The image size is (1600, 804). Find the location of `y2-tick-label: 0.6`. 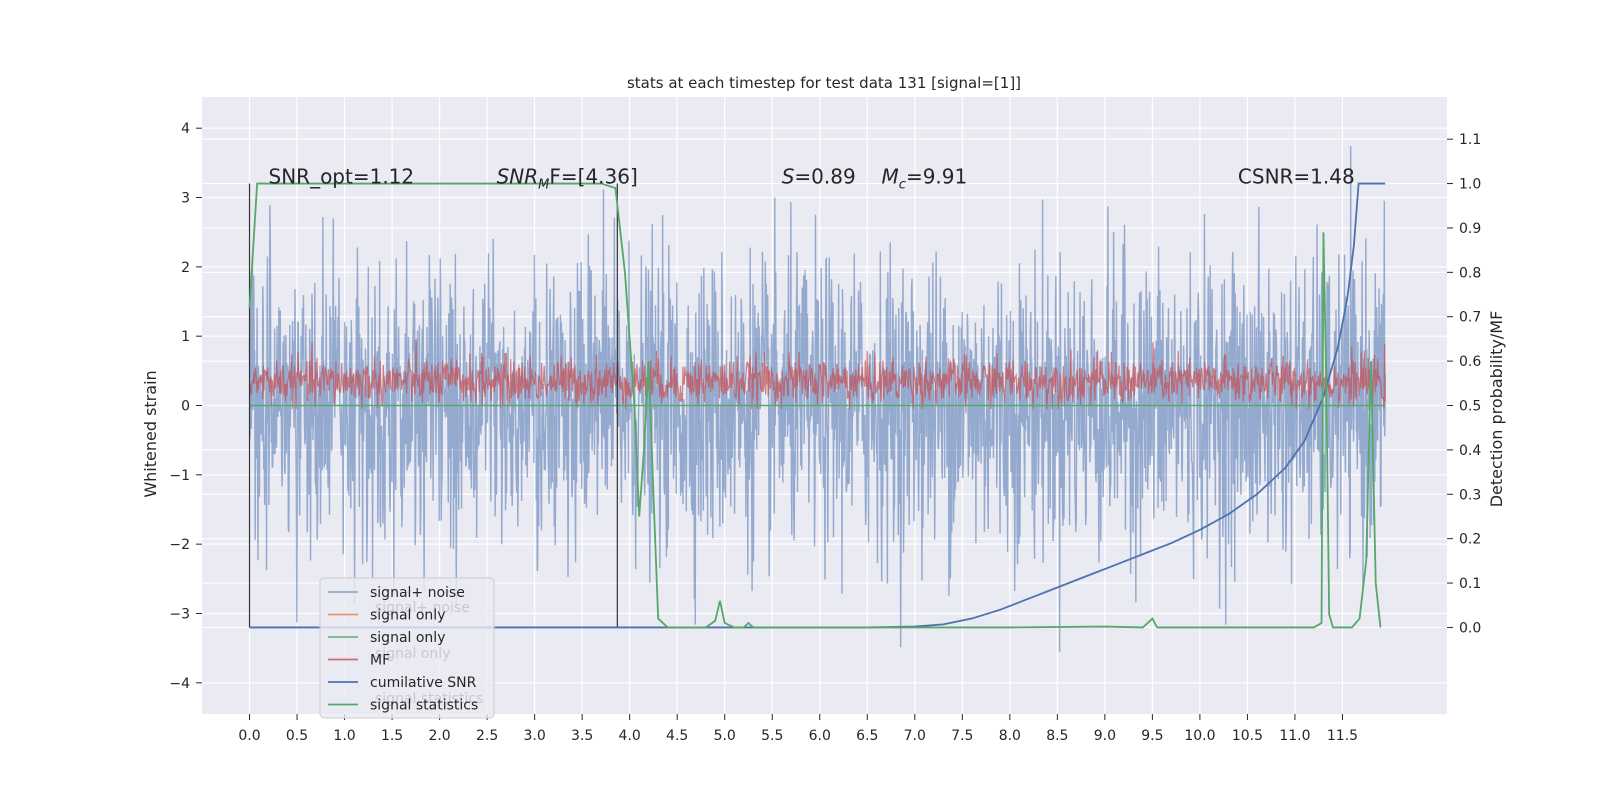

y2-tick-label: 0.6 is located at coordinates (1470, 362).